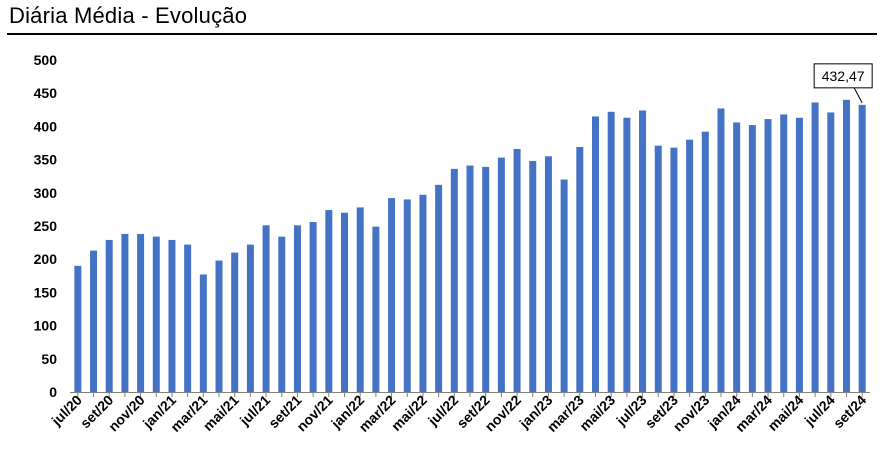 This screenshot has width=886, height=475. Describe the element at coordinates (502, 413) in the screenshot. I see `x-tick-label: nov/22` at that location.